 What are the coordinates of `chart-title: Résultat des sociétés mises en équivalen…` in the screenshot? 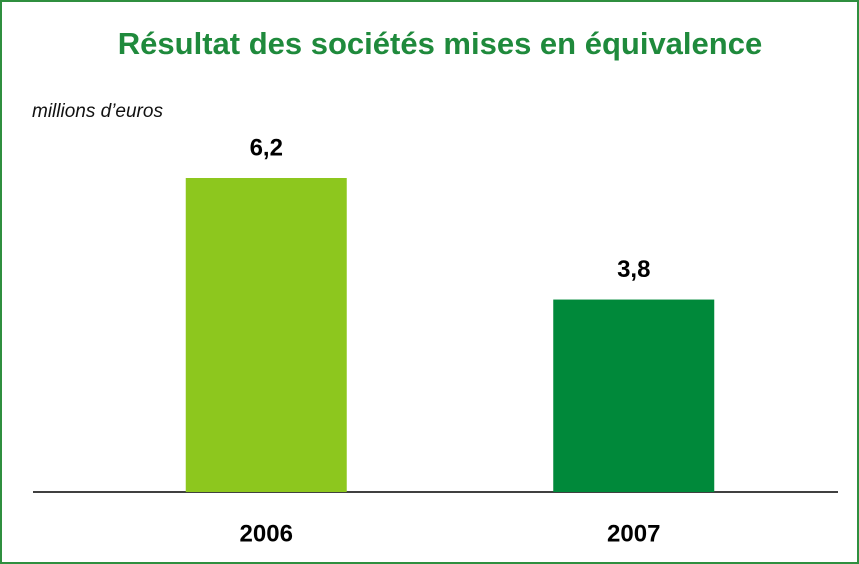 It's located at (440, 43).